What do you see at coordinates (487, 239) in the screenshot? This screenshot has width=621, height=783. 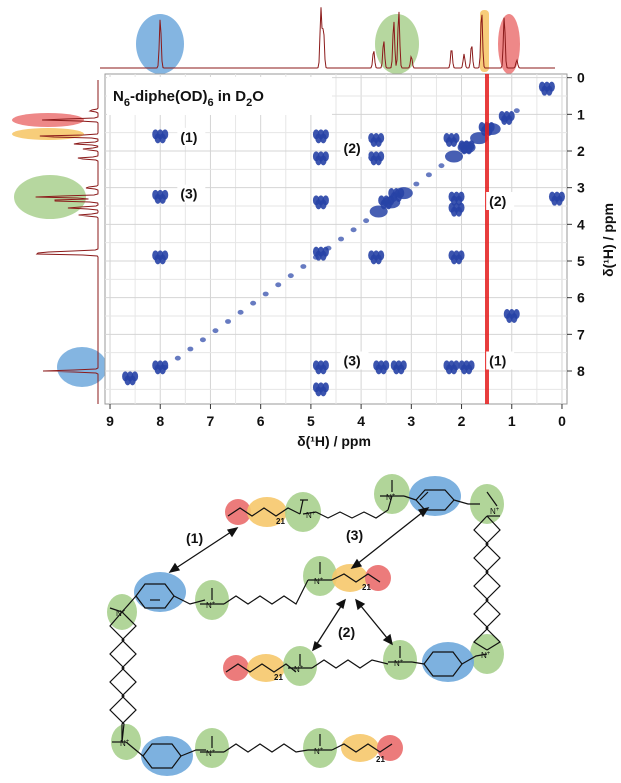 I see `solvent-stripe` at bounding box center [487, 239].